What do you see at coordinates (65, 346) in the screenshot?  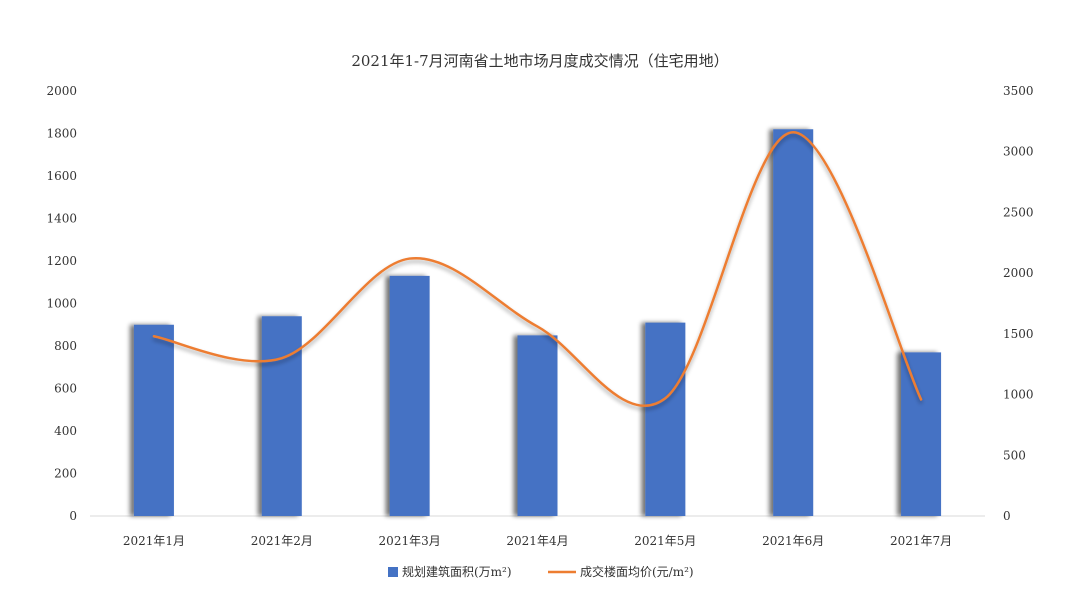 I see `left-axis-tick-label: 800` at bounding box center [65, 346].